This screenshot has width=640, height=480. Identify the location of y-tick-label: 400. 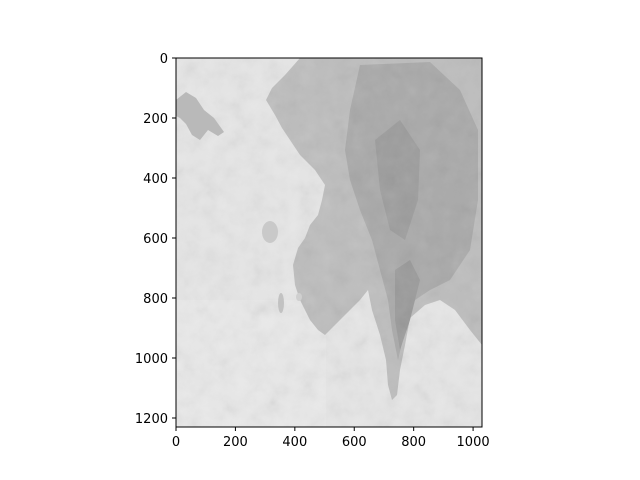
(155, 179).